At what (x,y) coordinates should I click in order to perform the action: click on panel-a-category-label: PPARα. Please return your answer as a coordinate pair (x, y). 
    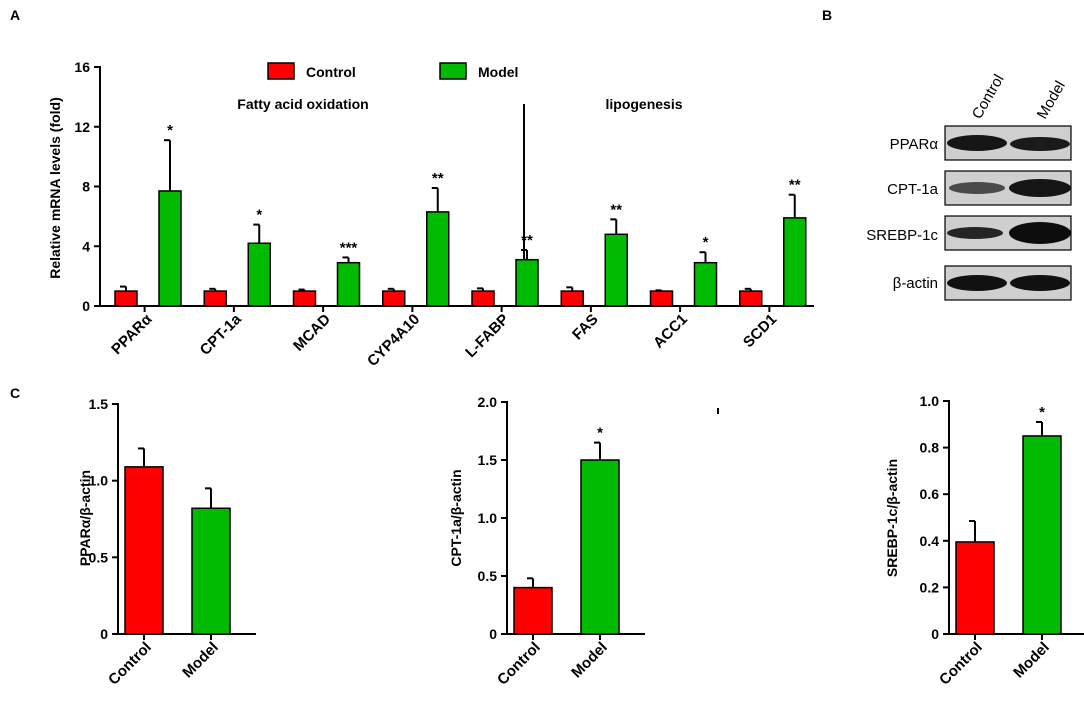
    Looking at the image, I should click on (132, 334).